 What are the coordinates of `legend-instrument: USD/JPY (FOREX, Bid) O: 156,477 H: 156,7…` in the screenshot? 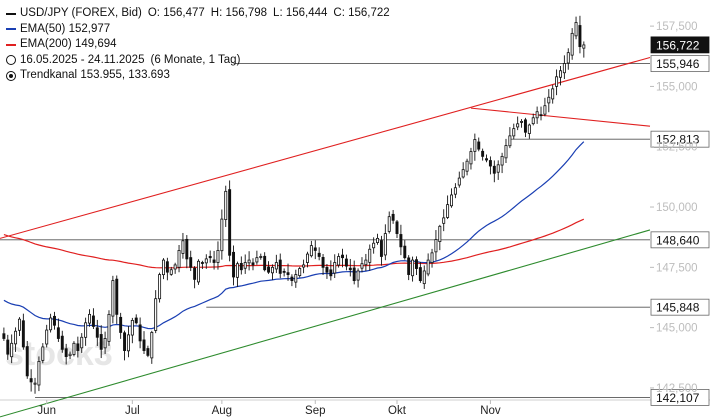 It's located at (198, 14).